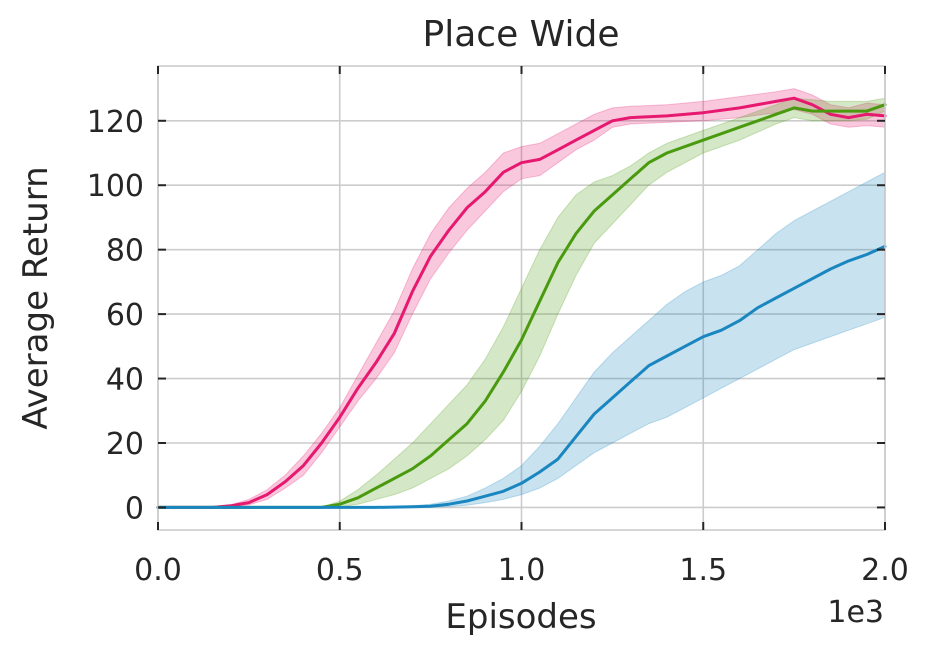 Image resolution: width=930 pixels, height=653 pixels. Describe the element at coordinates (36, 297) in the screenshot. I see `y-axis-label: Average Return` at that location.